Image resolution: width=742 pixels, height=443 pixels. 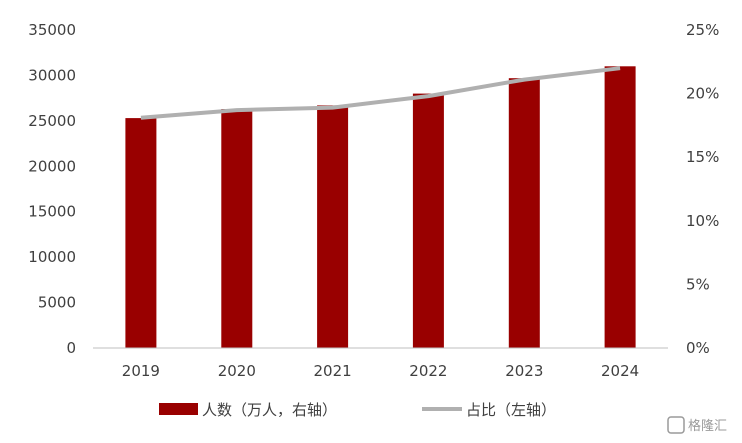 What do you see at coordinates (333, 371) in the screenshot?
I see `x-axis-tick: 2021` at bounding box center [333, 371].